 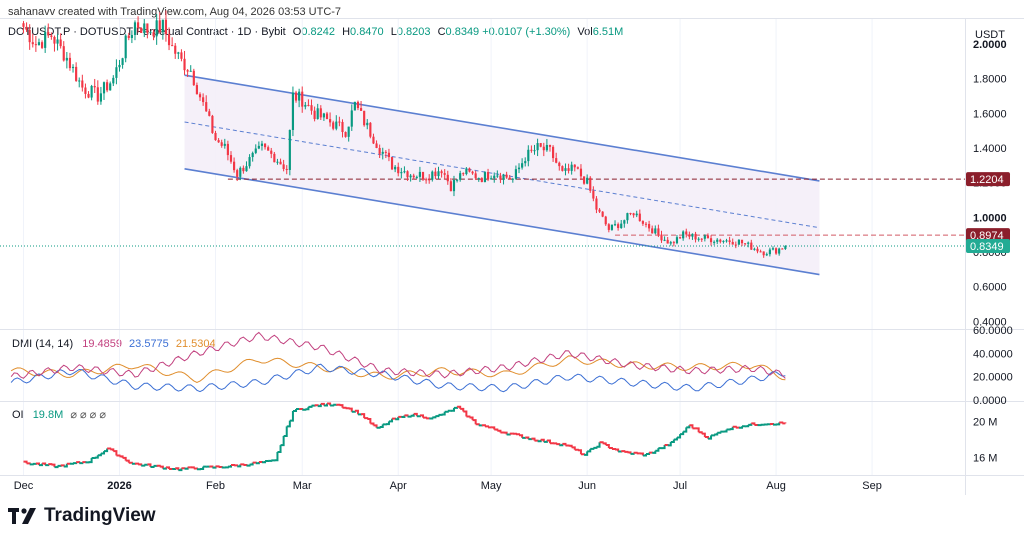 What do you see at coordinates (318, 32) in the screenshot?
I see `open-value: 0.8242` at bounding box center [318, 32].